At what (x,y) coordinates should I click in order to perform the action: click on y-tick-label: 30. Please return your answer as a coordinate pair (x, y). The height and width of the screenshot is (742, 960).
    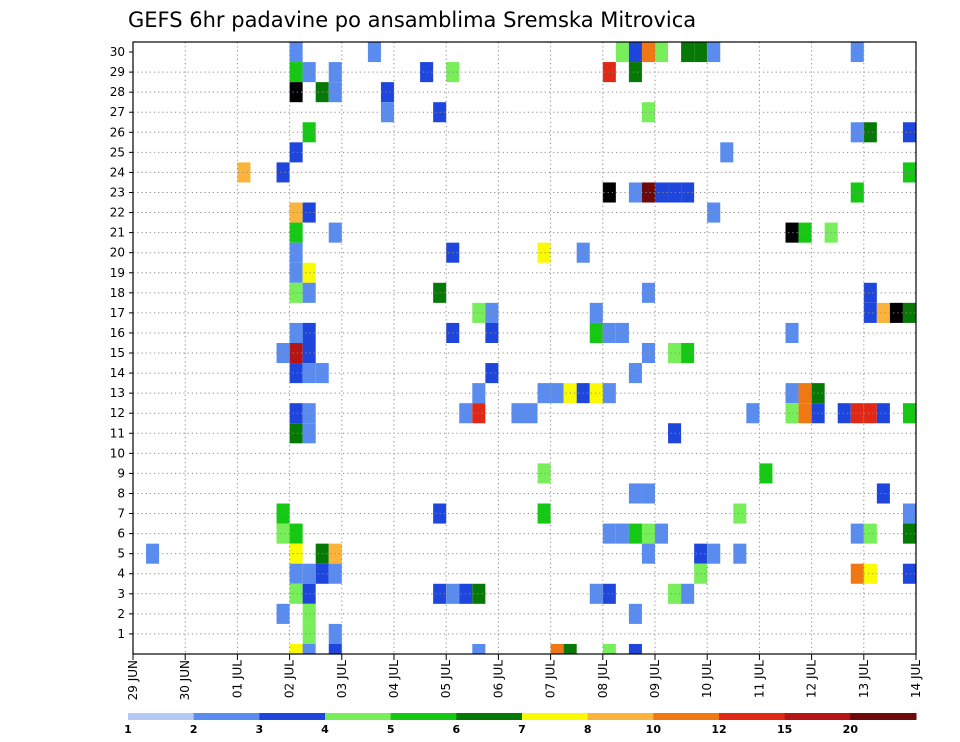
    Looking at the image, I should click on (117, 52).